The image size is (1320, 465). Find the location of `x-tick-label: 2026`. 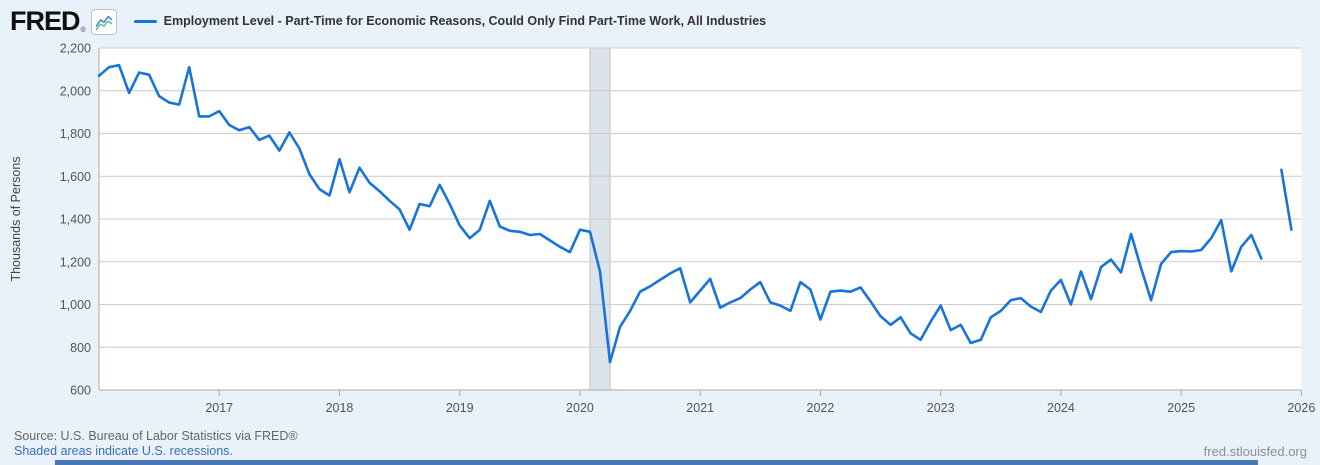

x-tick-label: 2026 is located at coordinates (1301, 408).